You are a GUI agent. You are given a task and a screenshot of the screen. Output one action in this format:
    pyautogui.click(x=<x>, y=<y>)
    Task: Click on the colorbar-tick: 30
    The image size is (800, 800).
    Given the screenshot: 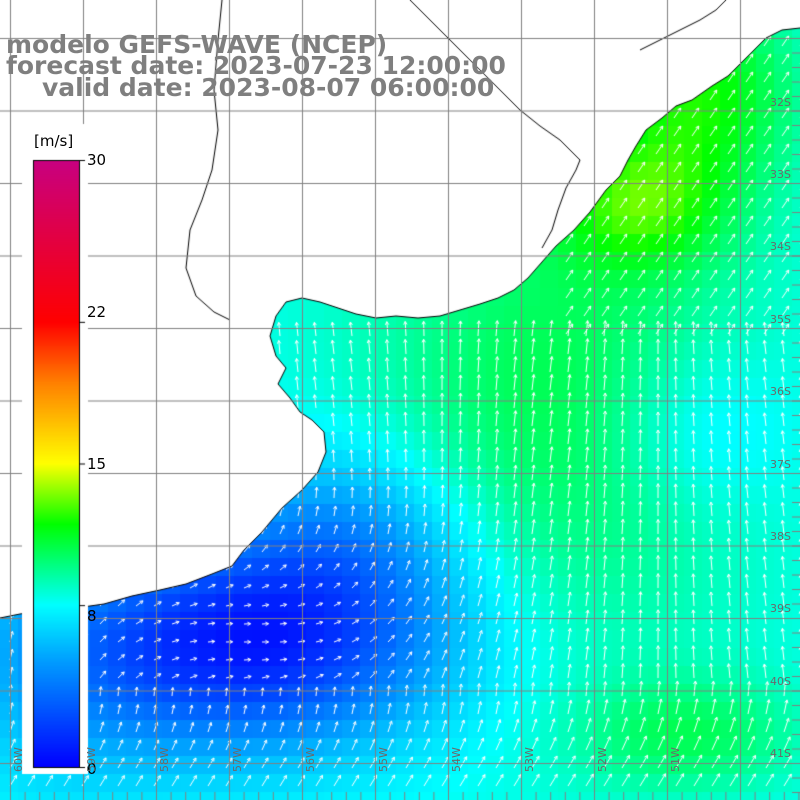 What is the action you would take?
    pyautogui.click(x=97, y=160)
    